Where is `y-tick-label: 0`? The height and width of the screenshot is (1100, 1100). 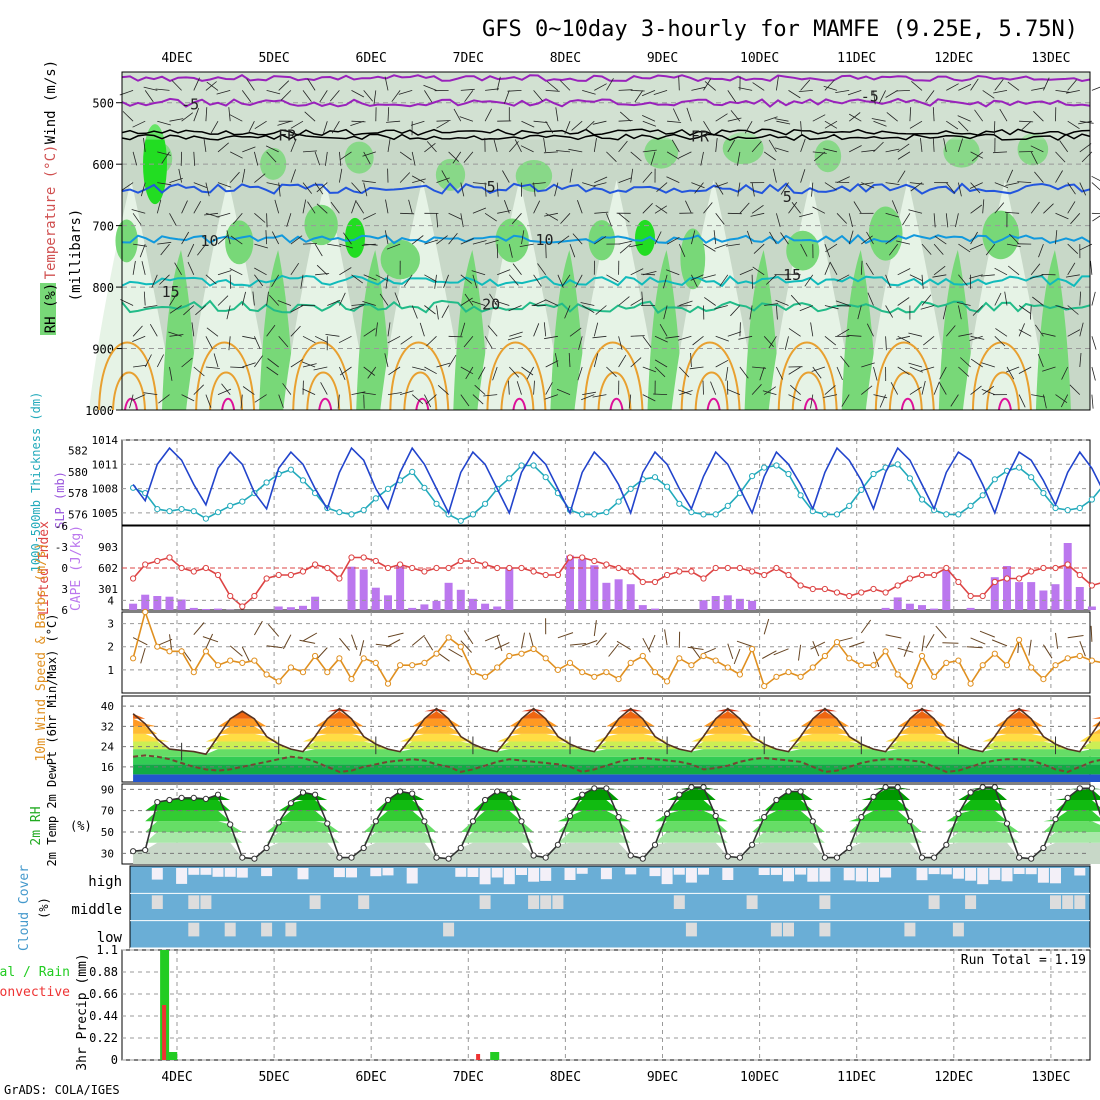
y-tick-label: 0 is located at coordinates (114, 1060).